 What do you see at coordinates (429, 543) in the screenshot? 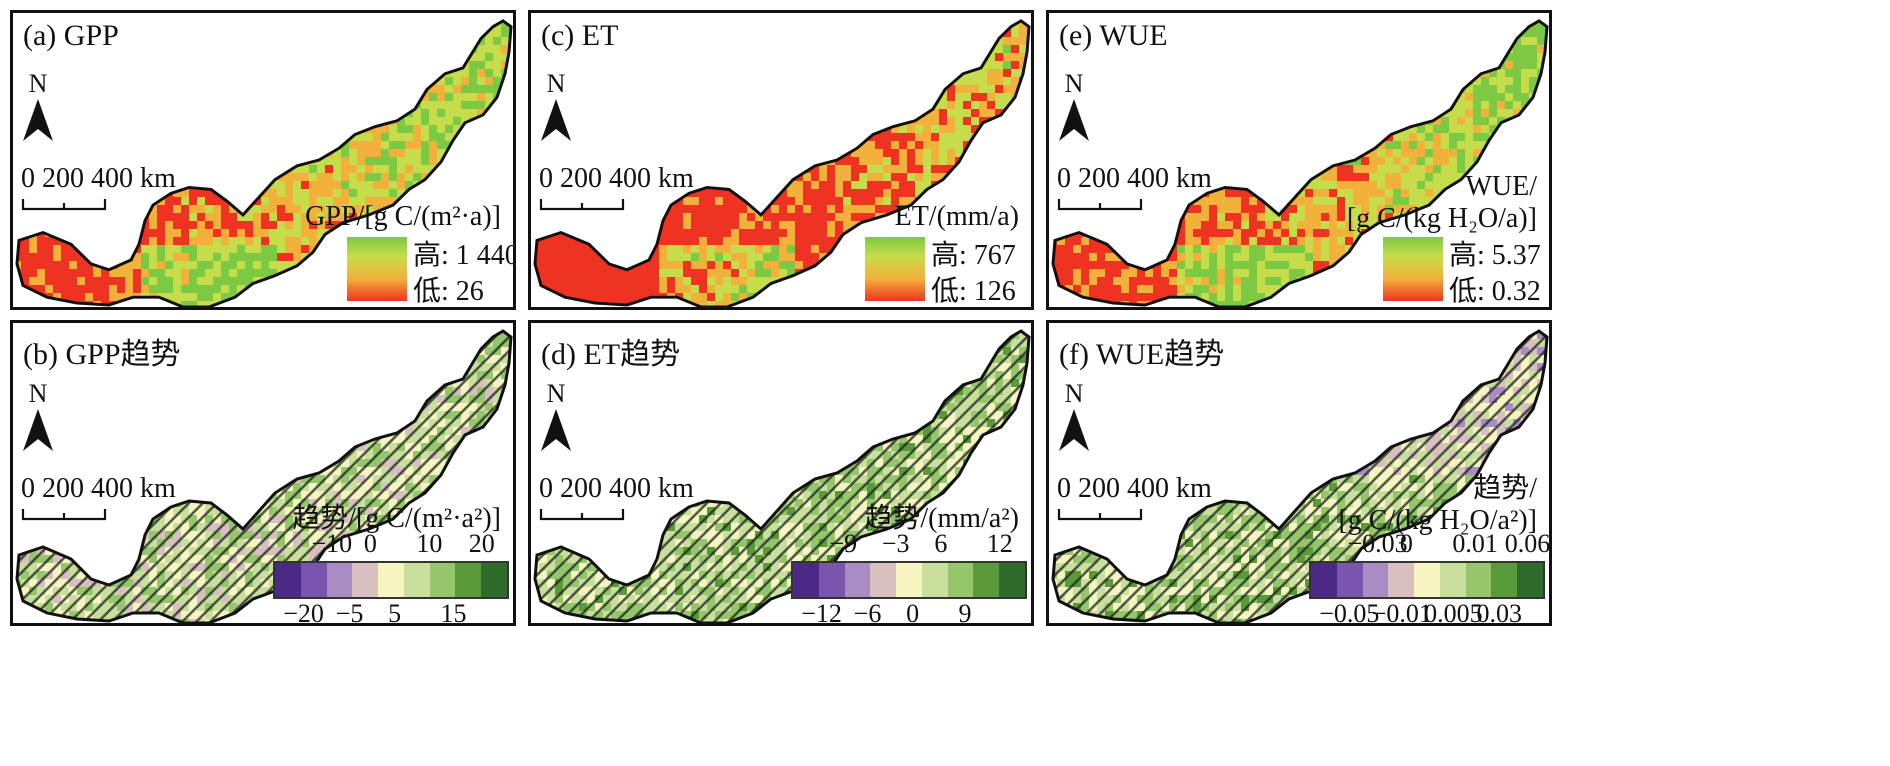
I see `legend-tick-top: 10` at bounding box center [429, 543].